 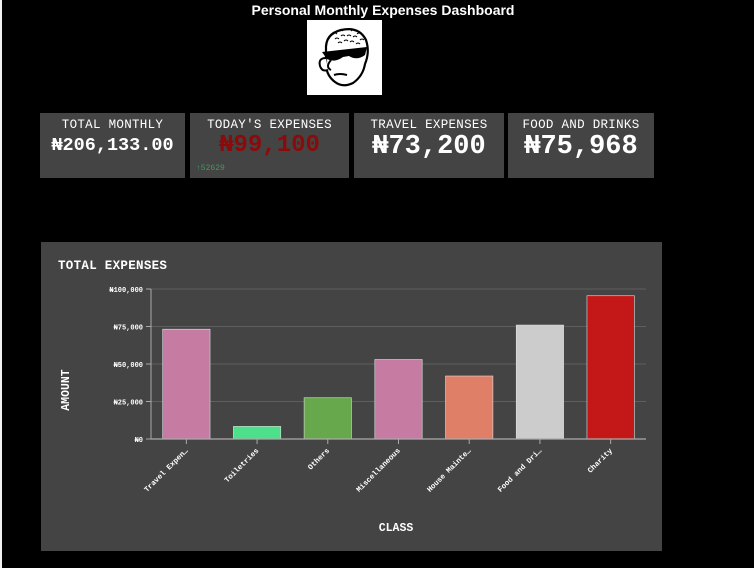 What do you see at coordinates (379, 470) in the screenshot?
I see `x-tick-label: Miscellaneous` at bounding box center [379, 470].